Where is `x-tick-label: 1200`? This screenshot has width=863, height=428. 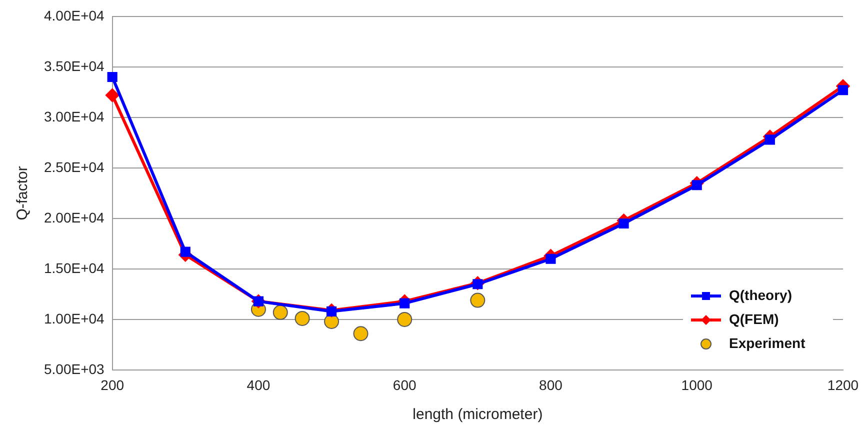
x-tick-label: 1200 is located at coordinates (843, 384).